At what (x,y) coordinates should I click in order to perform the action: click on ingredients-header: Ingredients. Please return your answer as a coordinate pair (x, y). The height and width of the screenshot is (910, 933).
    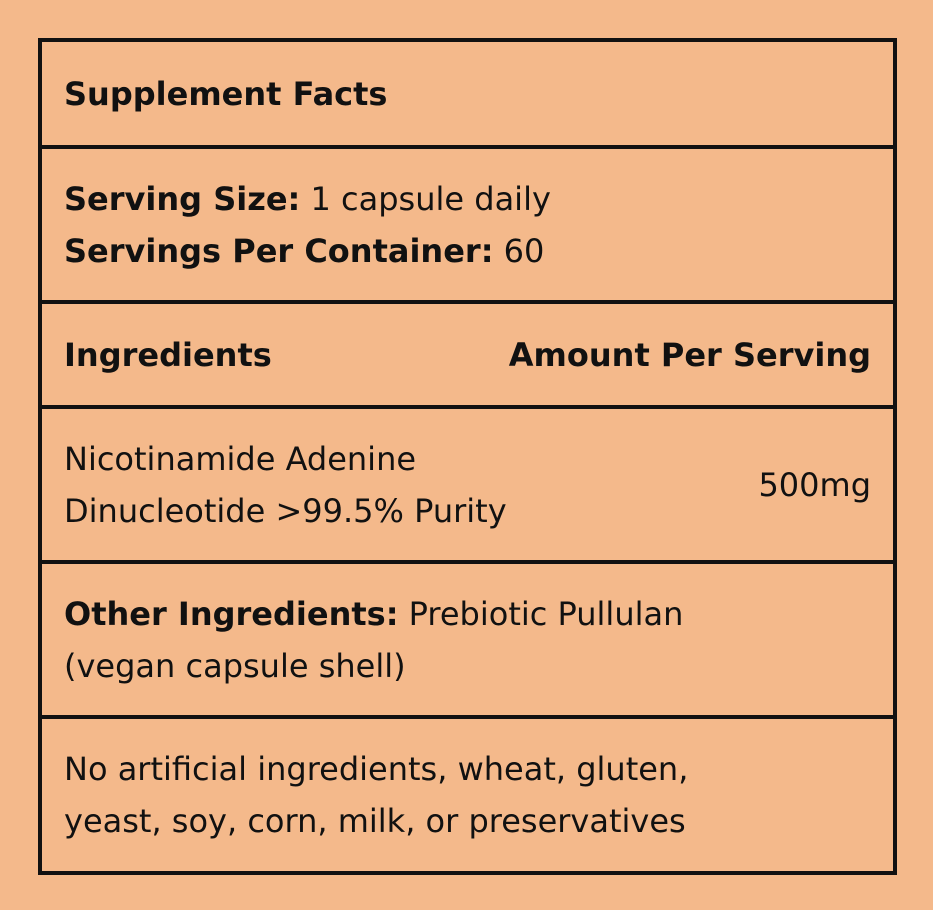
    Looking at the image, I should click on (168, 354).